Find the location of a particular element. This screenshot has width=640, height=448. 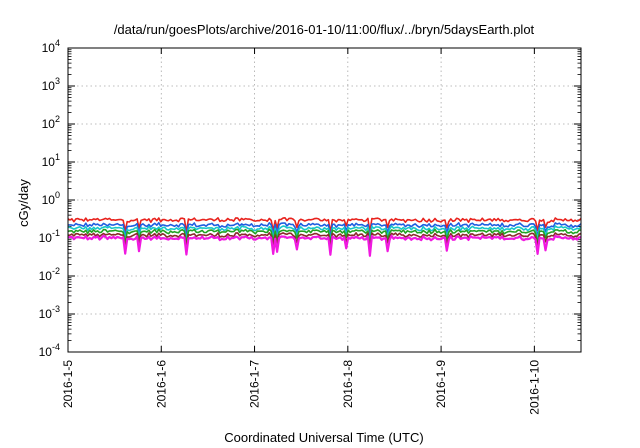

y-tick-label: 10³ is located at coordinates (51, 84).